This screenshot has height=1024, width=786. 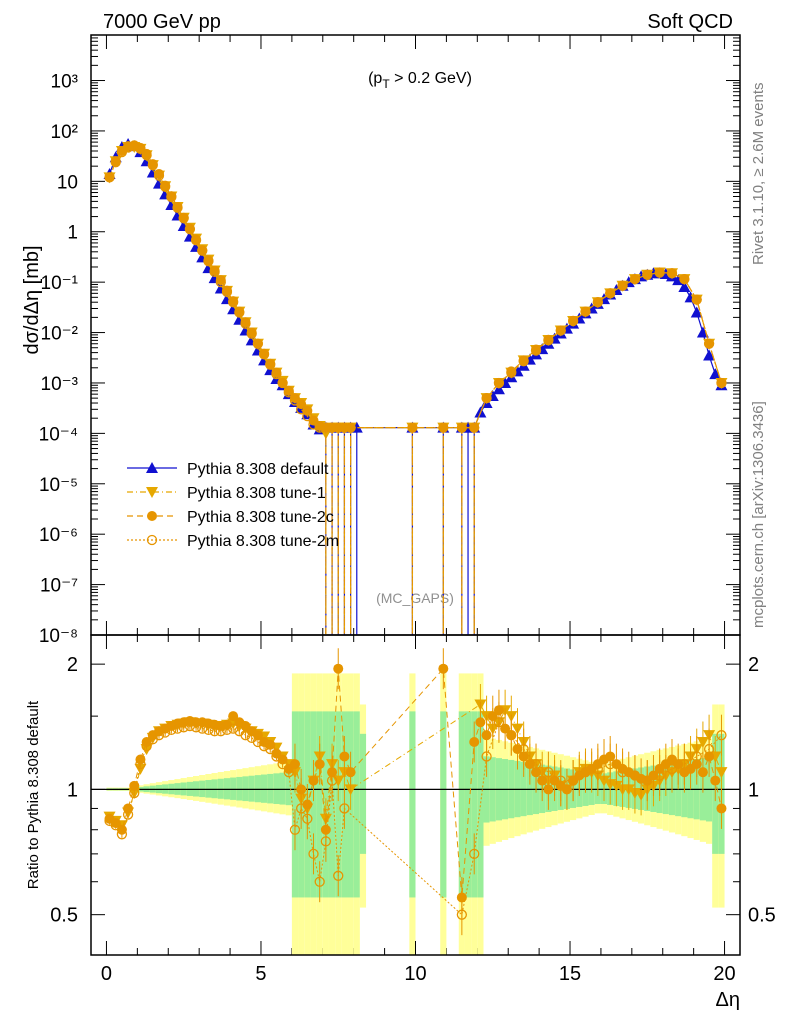 What do you see at coordinates (59, 586) in the screenshot?
I see `y-tick-label: 10⁻⁷` at bounding box center [59, 586].